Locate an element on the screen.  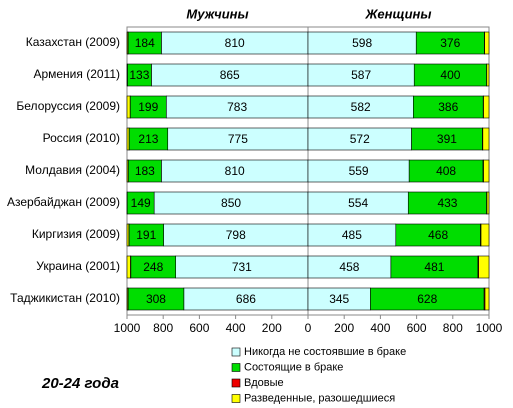
data-label: 559 is located at coordinates (359, 171).